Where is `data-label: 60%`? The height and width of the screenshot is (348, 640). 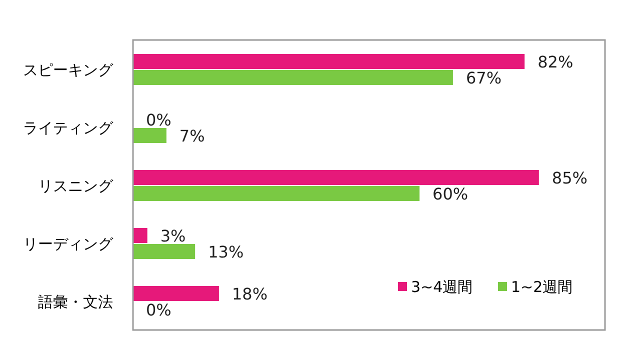 data-label: 60% is located at coordinates (450, 194).